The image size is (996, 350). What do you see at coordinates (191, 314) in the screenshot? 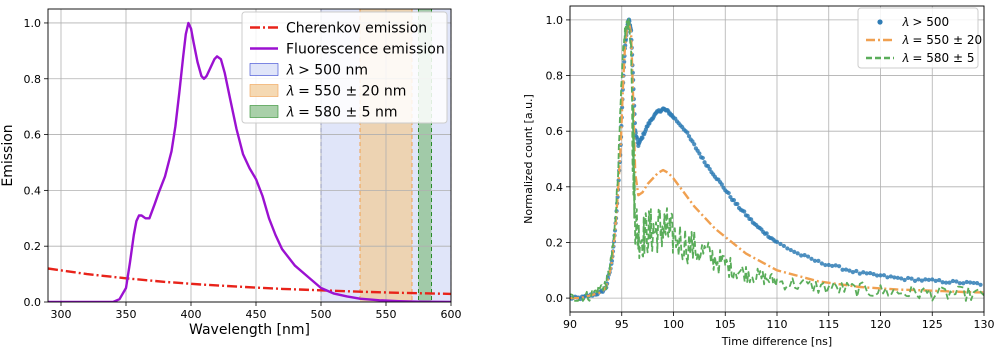
I see `x-tick-label: 400` at bounding box center [191, 314].